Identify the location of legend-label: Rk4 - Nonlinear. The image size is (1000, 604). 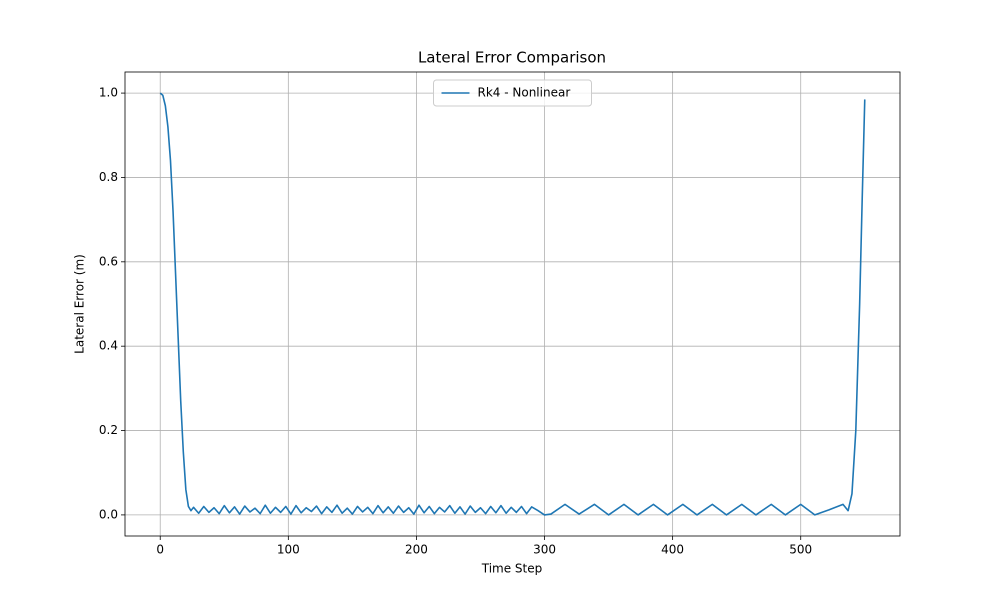
(524, 93).